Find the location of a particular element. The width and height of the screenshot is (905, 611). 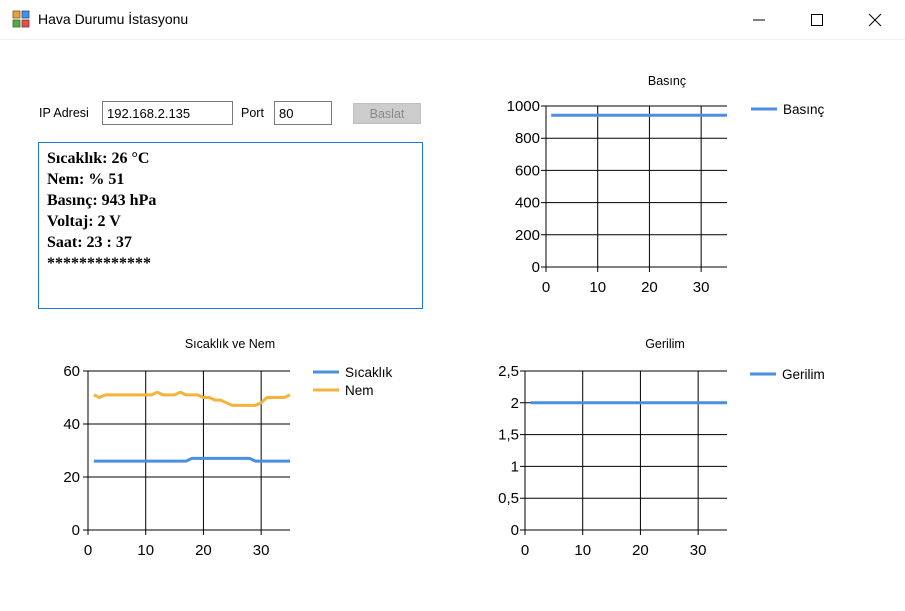

readout-line-voltage: Voltaj: 2 V is located at coordinates (84, 221).